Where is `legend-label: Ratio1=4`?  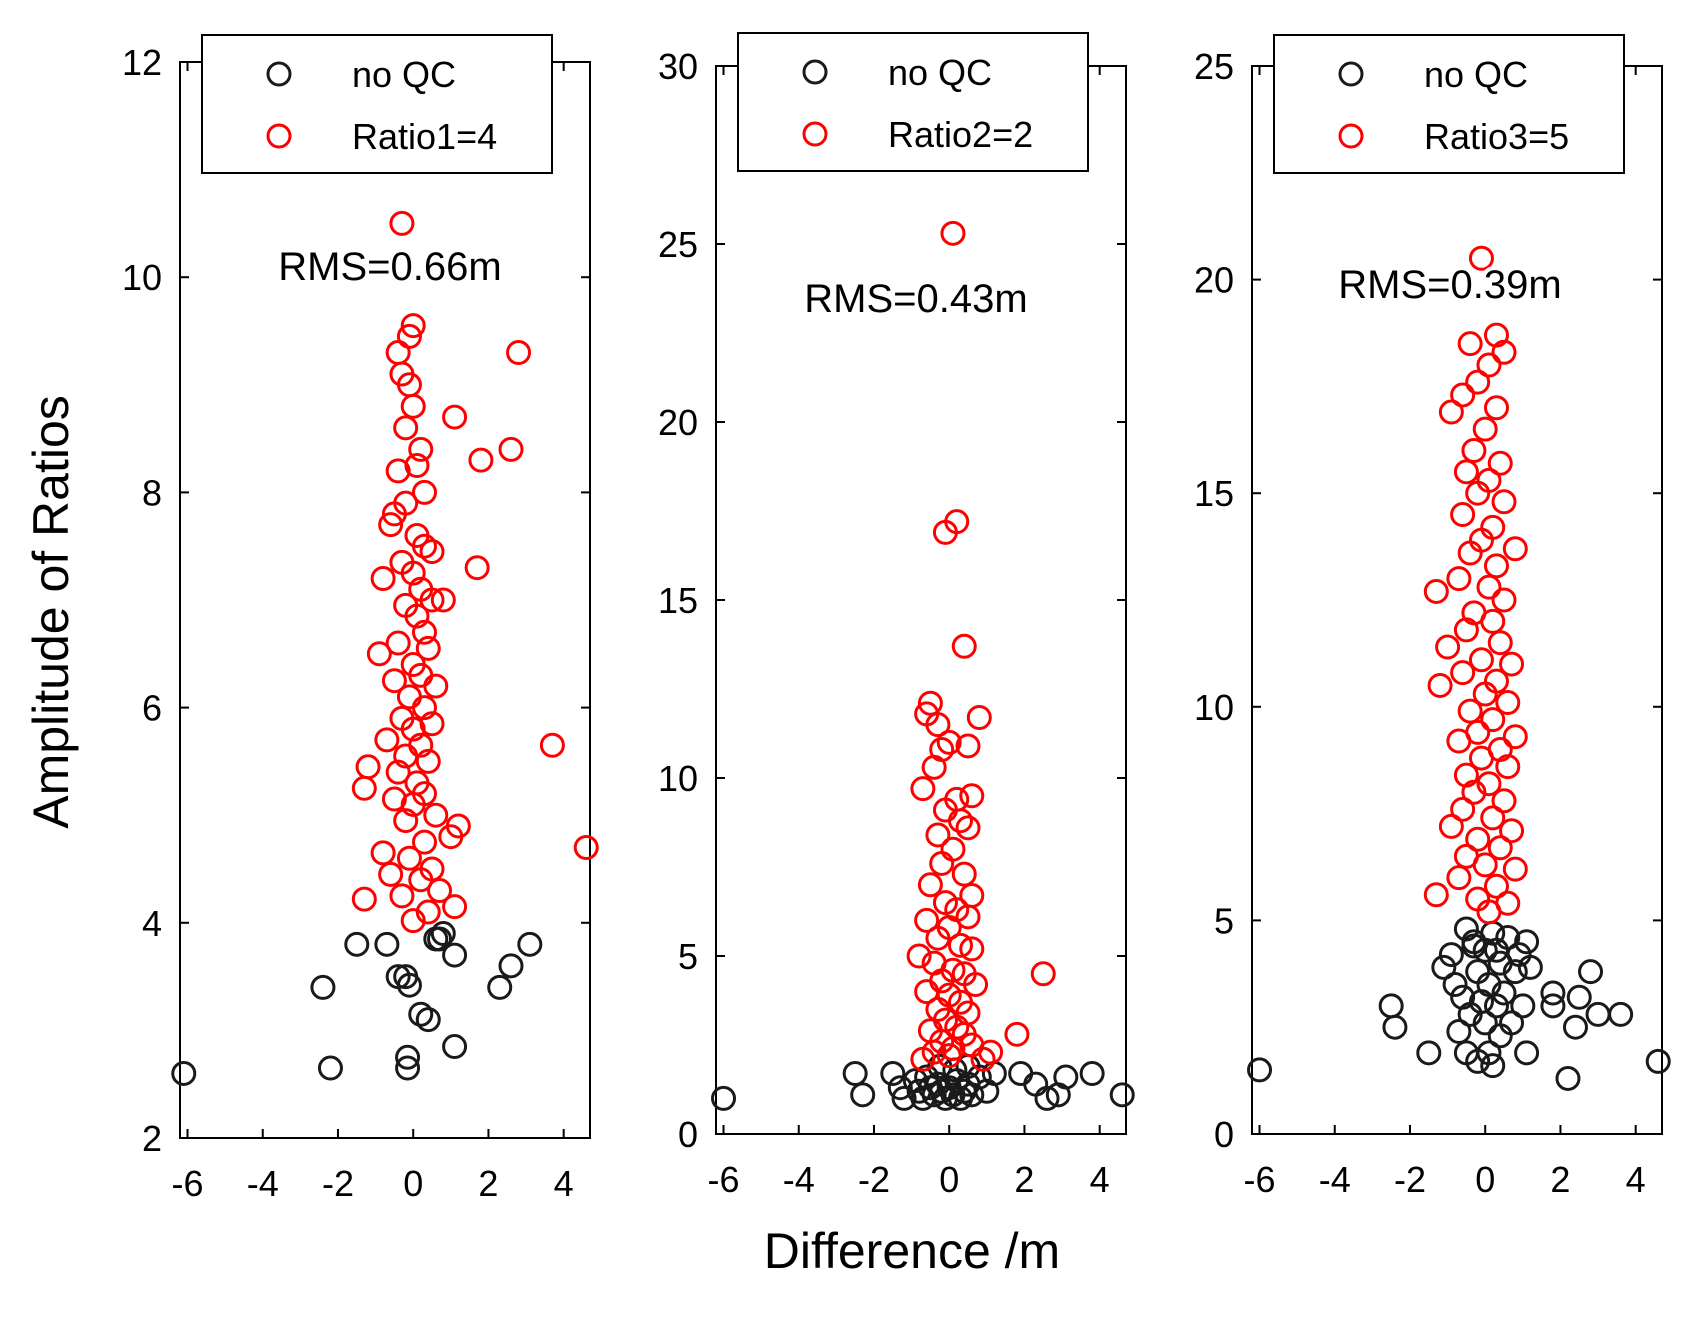 legend-label: Ratio1=4 is located at coordinates (424, 136).